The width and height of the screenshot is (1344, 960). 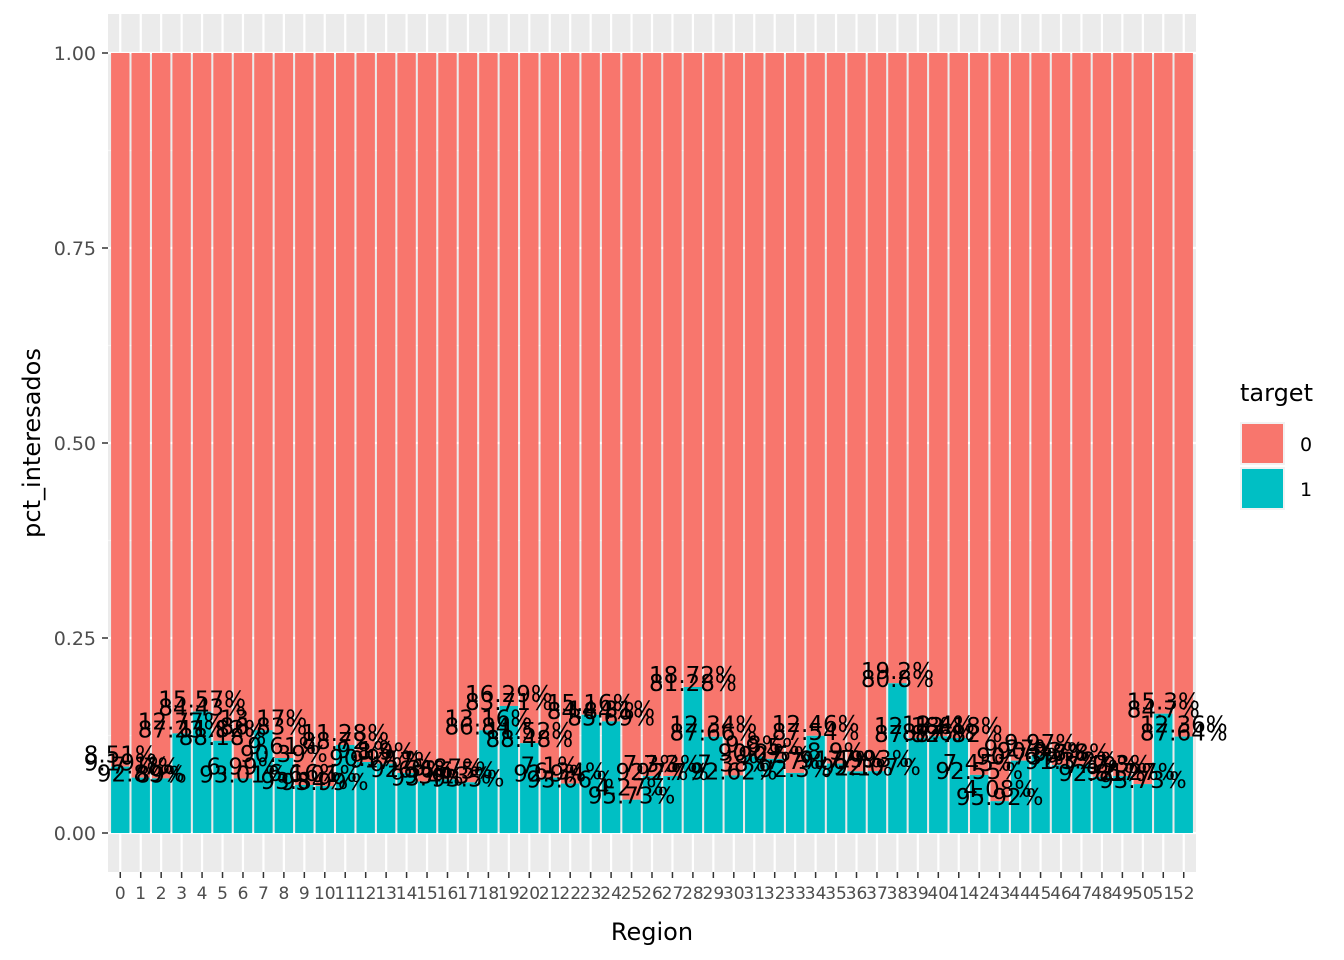 I want to click on bar-label-target-1: 7.93%, so click(x=876, y=760).